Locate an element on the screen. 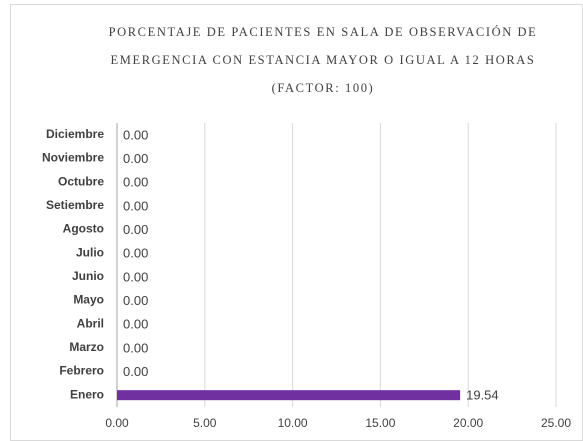 The image size is (583, 441). x-tick-label: 25.00 is located at coordinates (556, 423).